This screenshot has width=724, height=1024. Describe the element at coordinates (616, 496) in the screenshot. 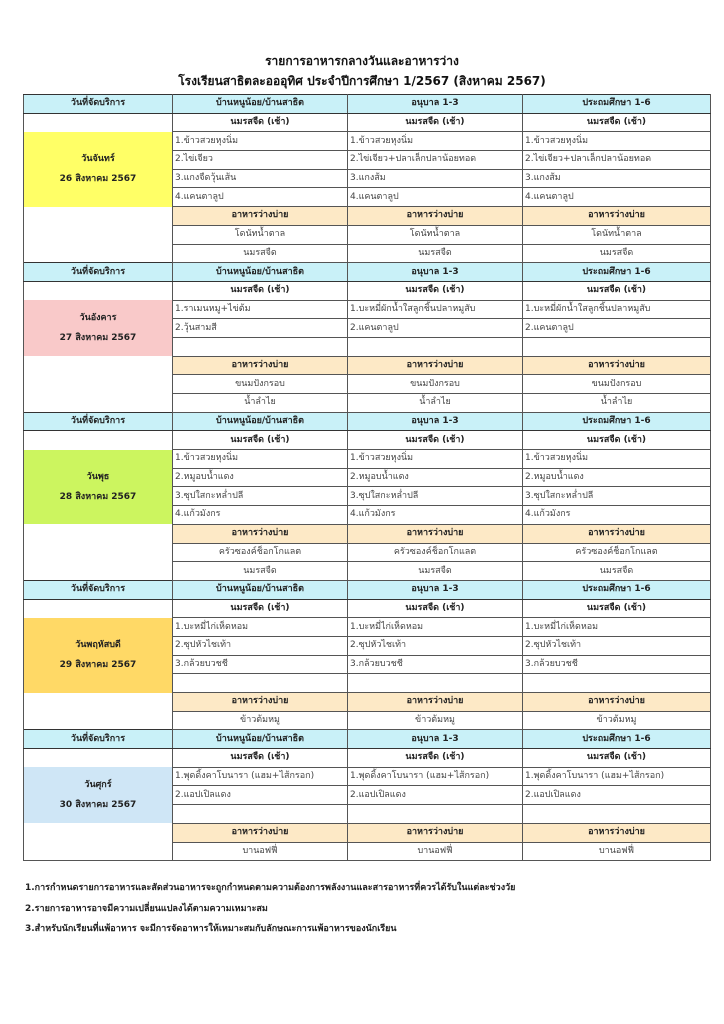

I see `menu-item: 3.ซุปใสกะหล่ำปลี` at that location.